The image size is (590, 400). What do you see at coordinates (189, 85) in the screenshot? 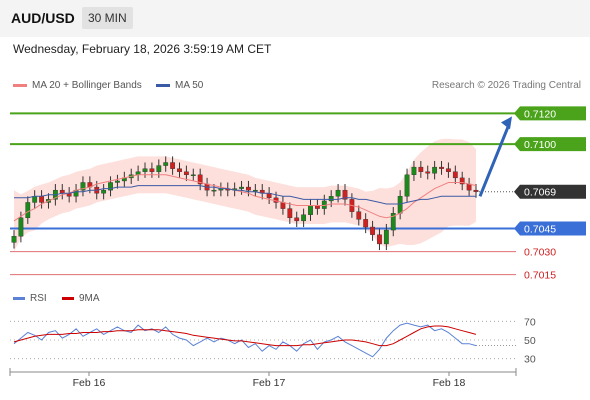
I see `ma50-legend-label: MA 50` at bounding box center [189, 85].